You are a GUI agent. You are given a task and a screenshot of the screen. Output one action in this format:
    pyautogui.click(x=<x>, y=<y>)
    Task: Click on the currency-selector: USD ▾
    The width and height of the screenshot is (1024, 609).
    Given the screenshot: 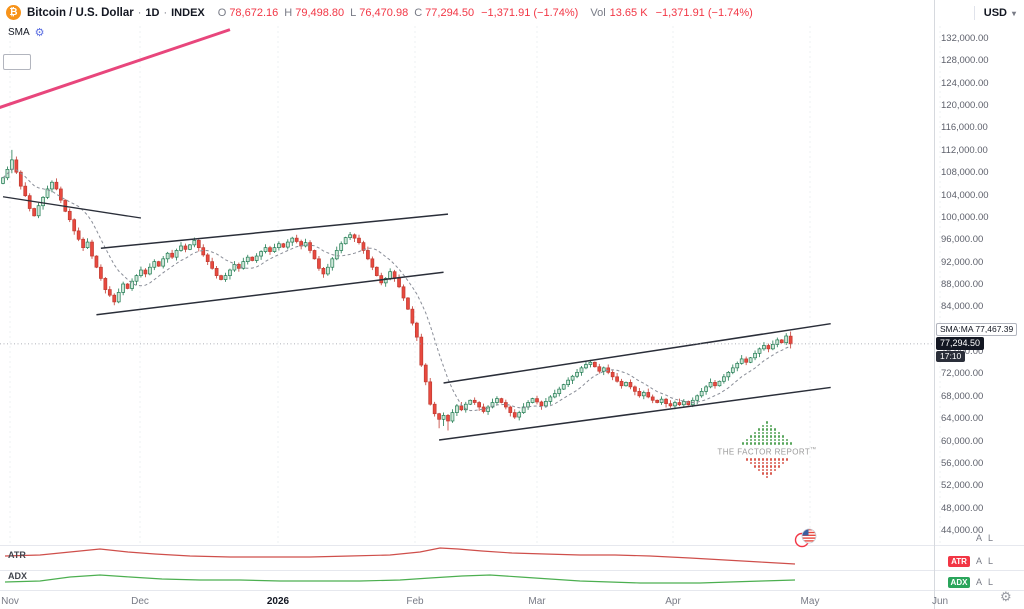 What is the action you would take?
    pyautogui.click(x=994, y=13)
    